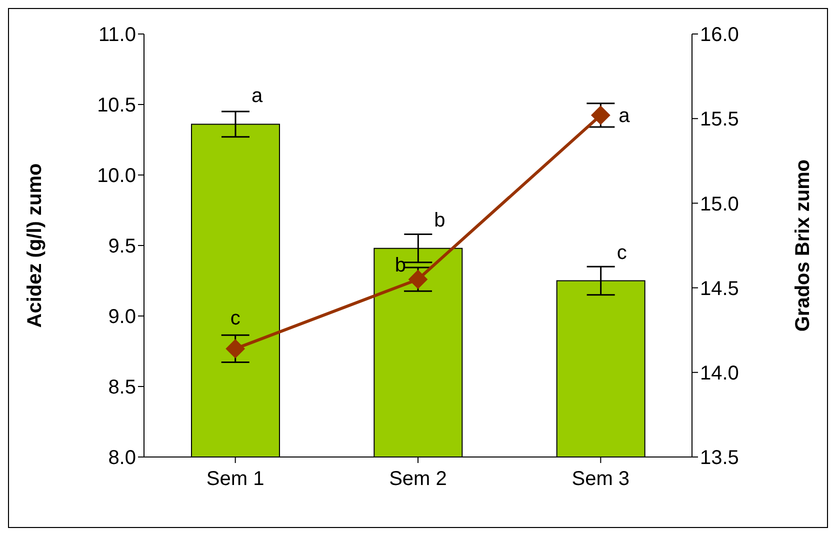 This screenshot has width=836, height=534. What do you see at coordinates (117, 35) in the screenshot?
I see `y-tick-label: 11.0` at bounding box center [117, 35].